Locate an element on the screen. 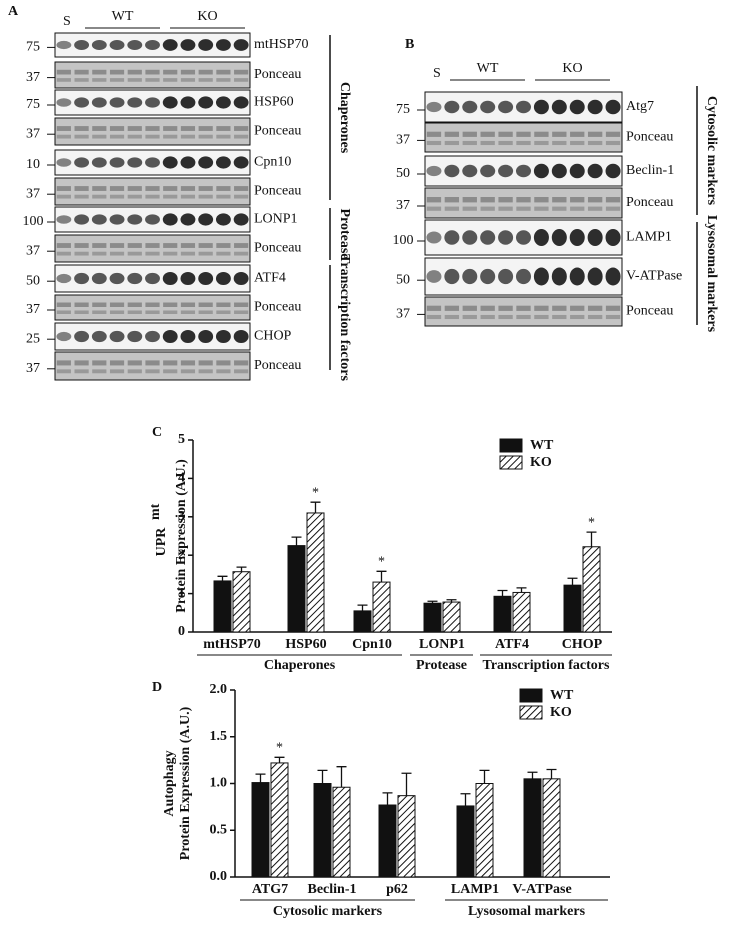 The width and height of the screenshot is (738, 925). y-tick-label: 0.5 is located at coordinates (219, 829).